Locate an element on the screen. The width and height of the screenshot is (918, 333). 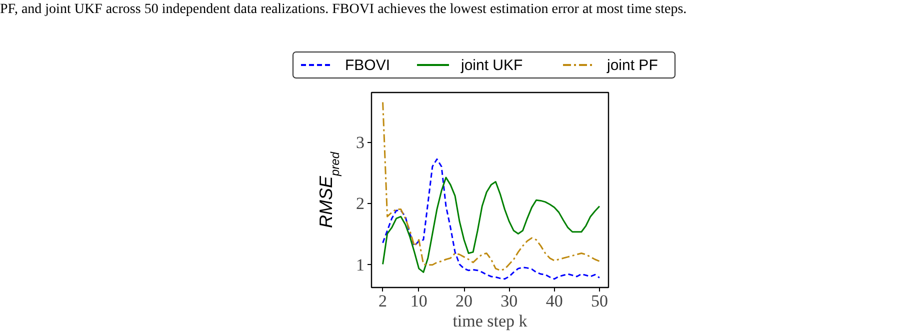
legend-label: FBOVI is located at coordinates (367, 65).